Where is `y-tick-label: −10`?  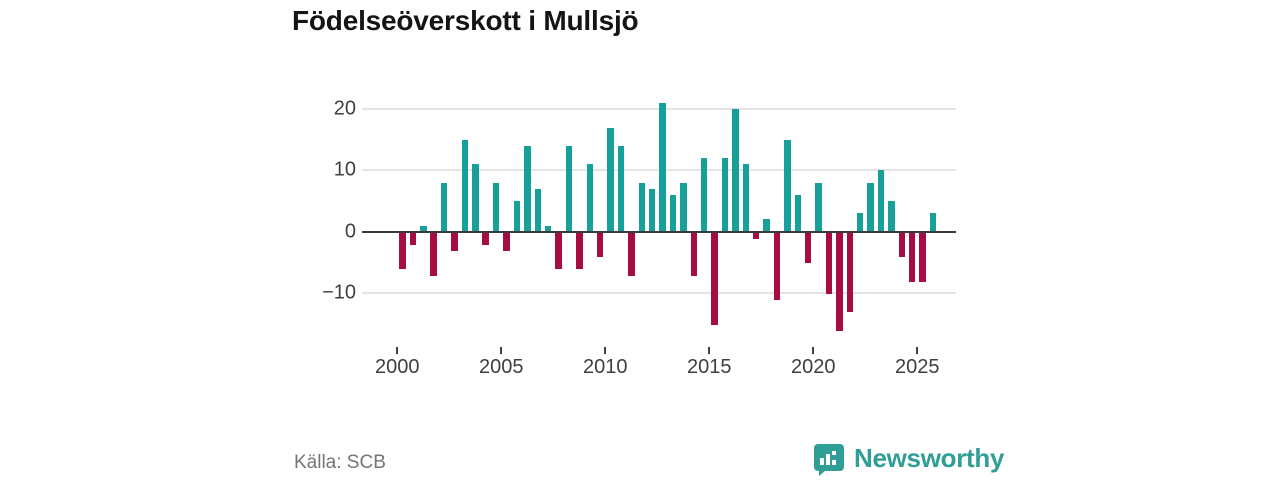
y-tick-label: −10 is located at coordinates (339, 292).